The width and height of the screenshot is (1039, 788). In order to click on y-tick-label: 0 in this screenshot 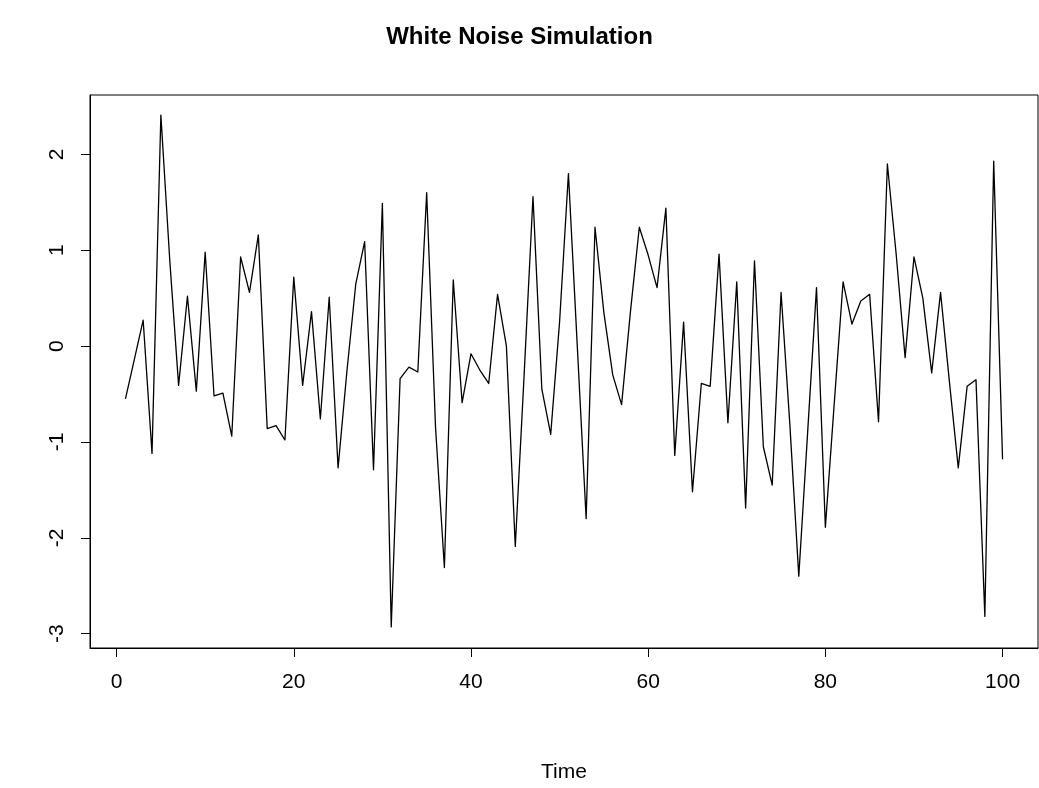, I will do `click(55, 346)`.